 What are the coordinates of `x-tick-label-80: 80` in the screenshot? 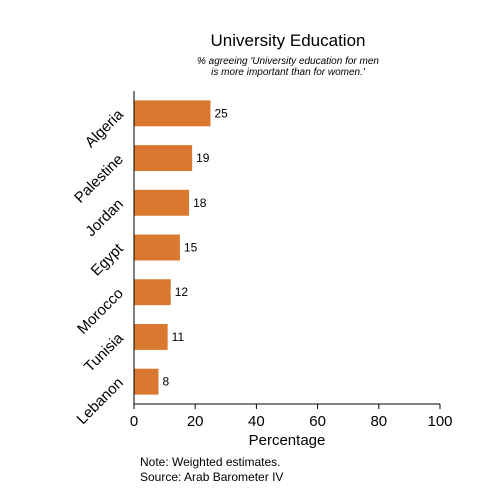 It's located at (378, 421).